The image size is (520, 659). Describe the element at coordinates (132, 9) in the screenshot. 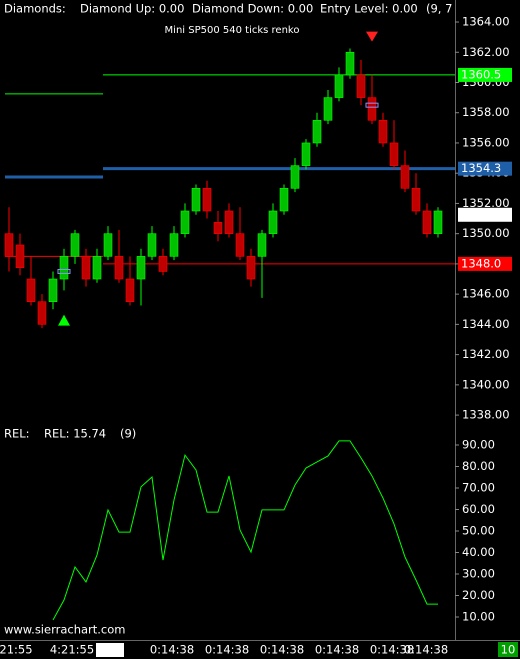

I see `header-item: Diamond Up: 0.00` at that location.